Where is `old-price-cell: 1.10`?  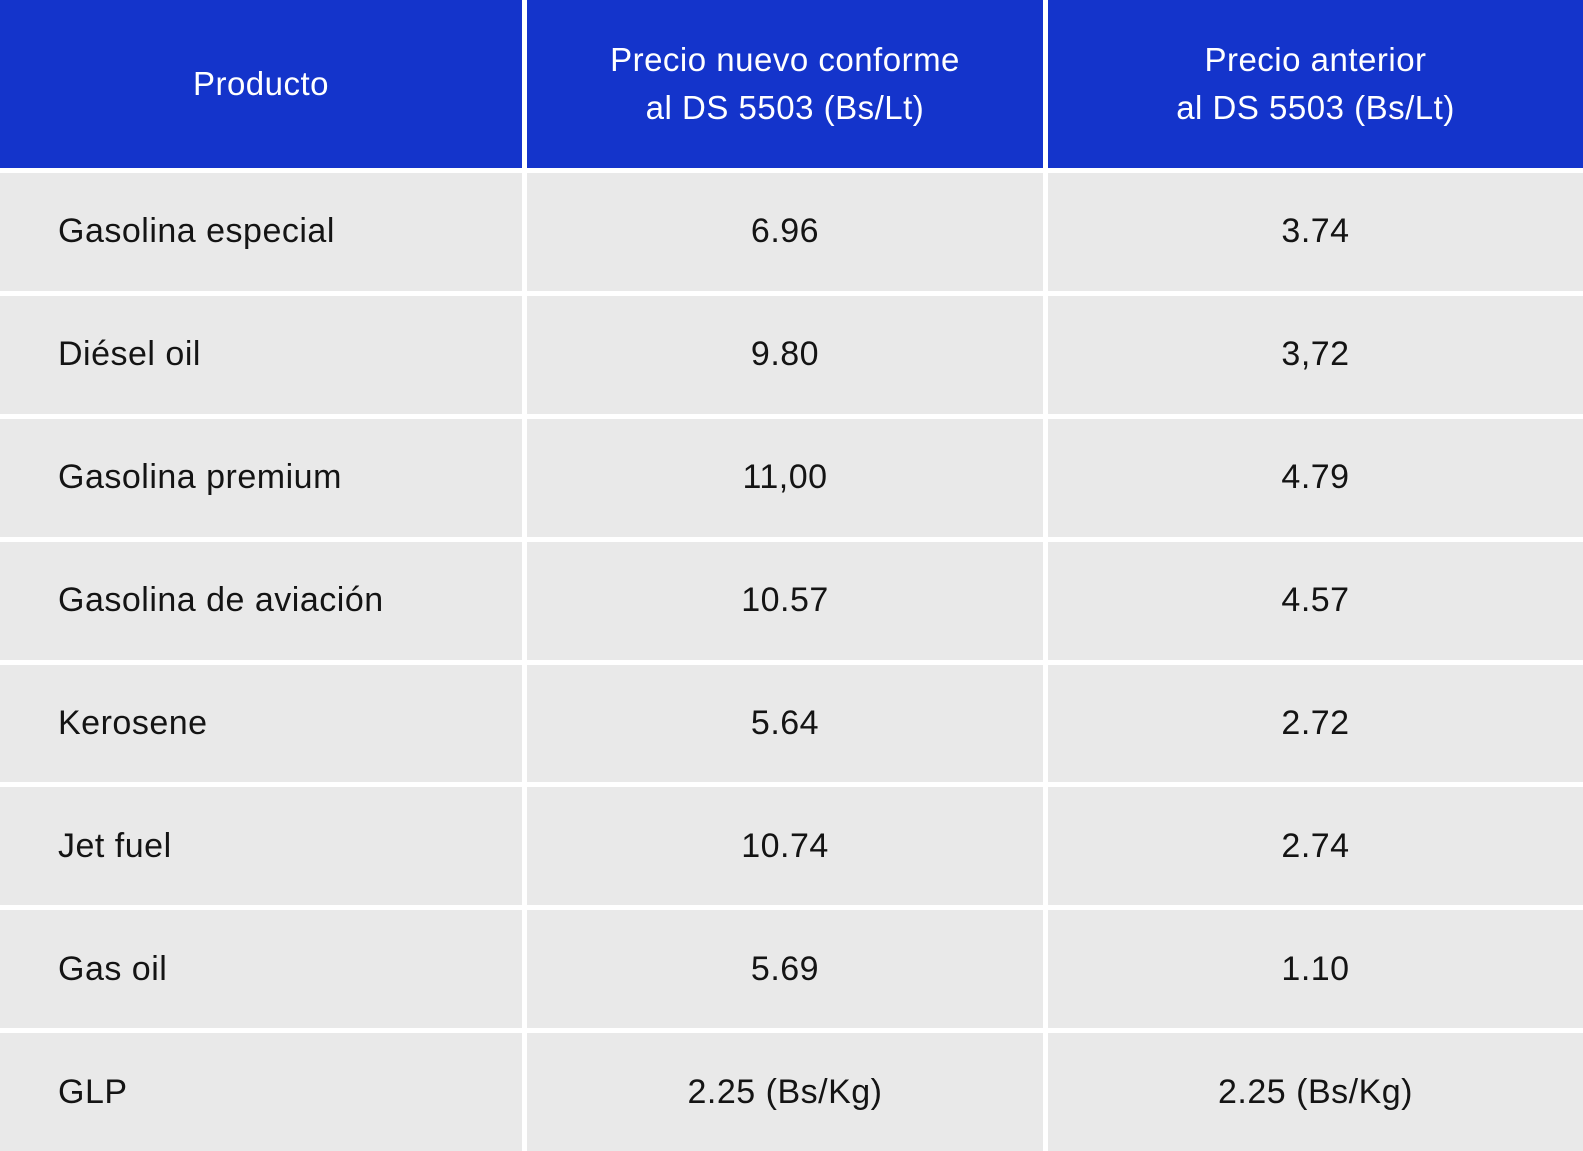 old-price-cell: 1.10 is located at coordinates (1315, 969).